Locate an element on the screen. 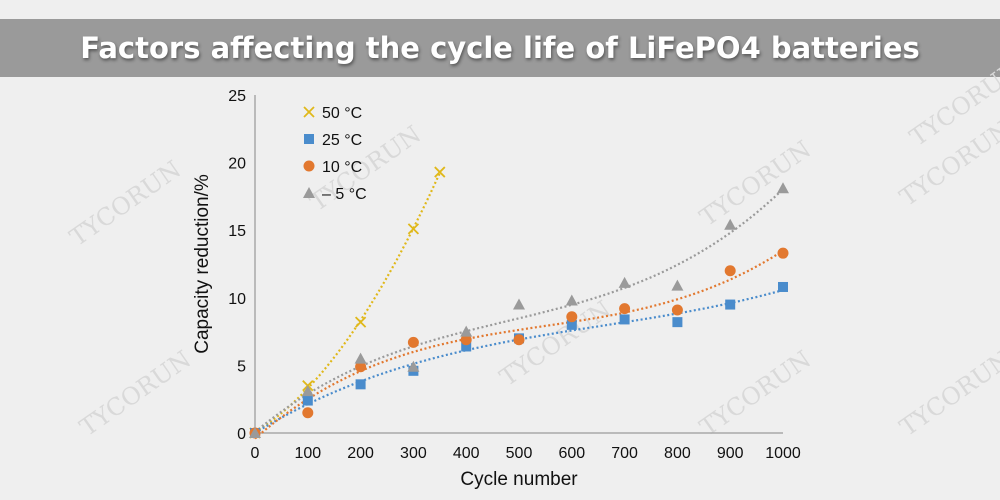 The width and height of the screenshot is (1000, 500). legend-label-2: 10 °C is located at coordinates (342, 167).